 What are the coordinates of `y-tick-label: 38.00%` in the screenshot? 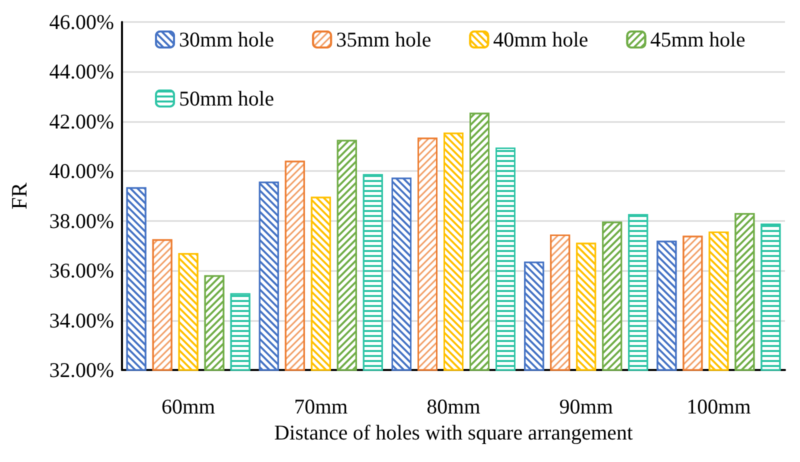 It's located at (81, 220).